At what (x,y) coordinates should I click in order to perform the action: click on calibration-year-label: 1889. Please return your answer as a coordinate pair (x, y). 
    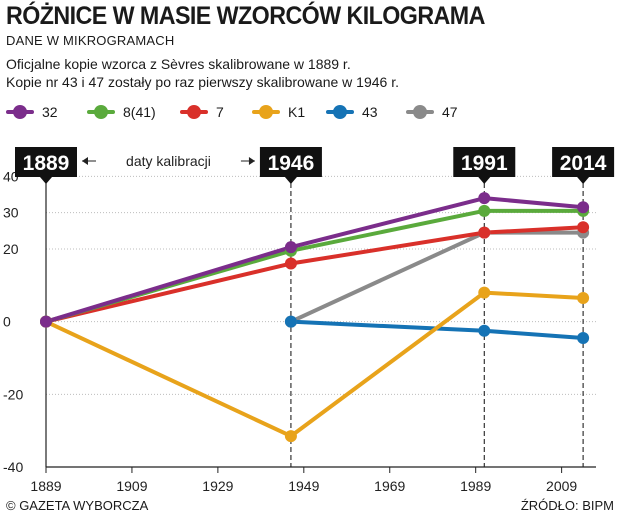
    Looking at the image, I should click on (46, 163).